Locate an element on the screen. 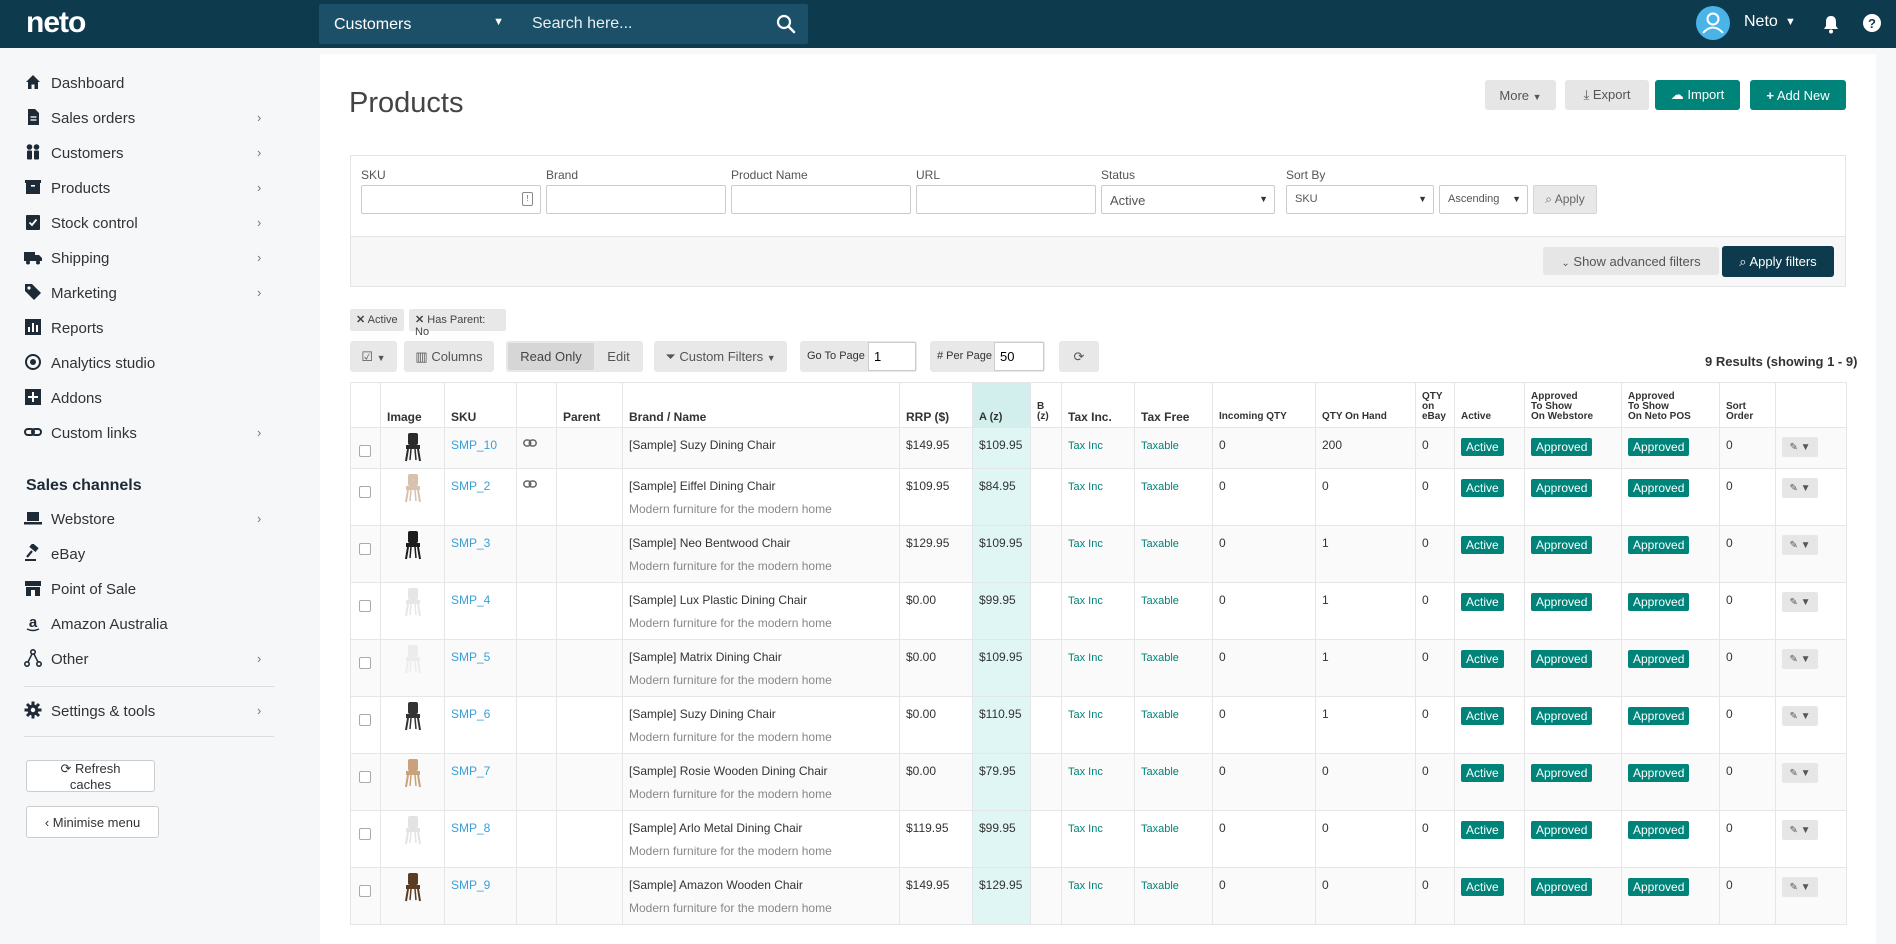 This screenshot has height=944, width=1896. image-column-header: Image is located at coordinates (412, 405).